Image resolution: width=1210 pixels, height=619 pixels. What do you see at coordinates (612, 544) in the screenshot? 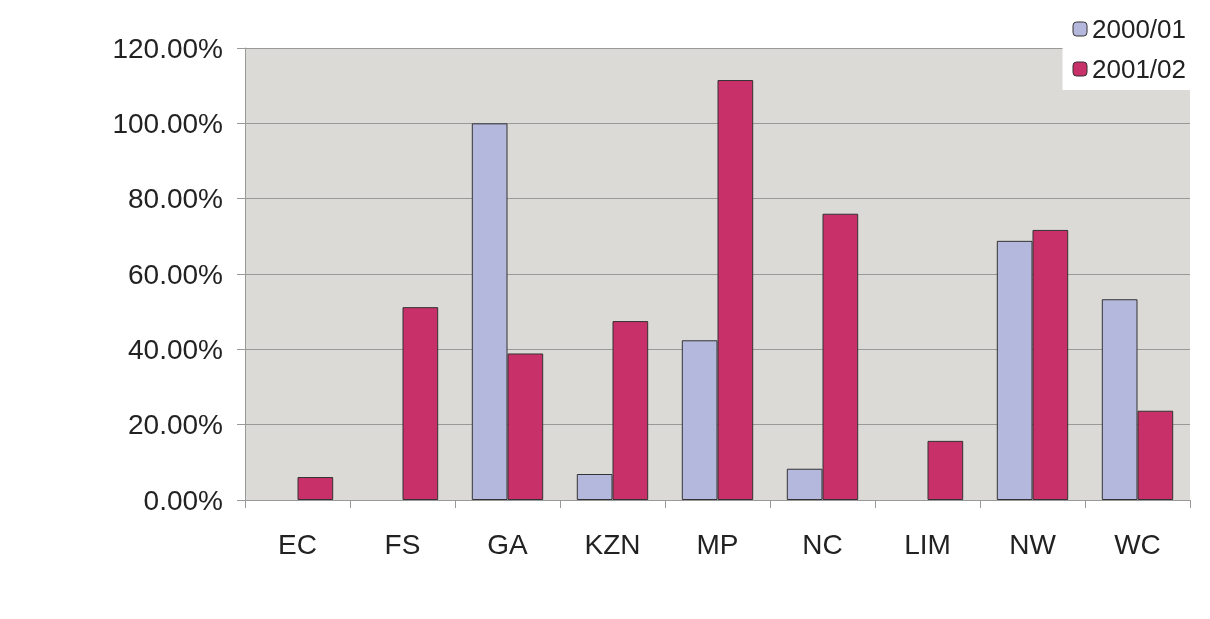
I see `x-tick-label: KZN` at bounding box center [612, 544].